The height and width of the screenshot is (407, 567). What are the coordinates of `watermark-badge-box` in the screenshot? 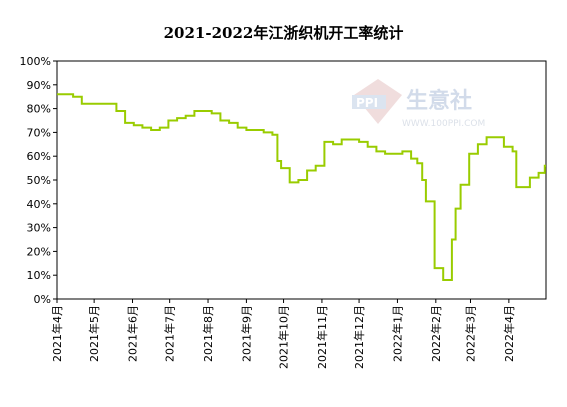 It's located at (369, 102).